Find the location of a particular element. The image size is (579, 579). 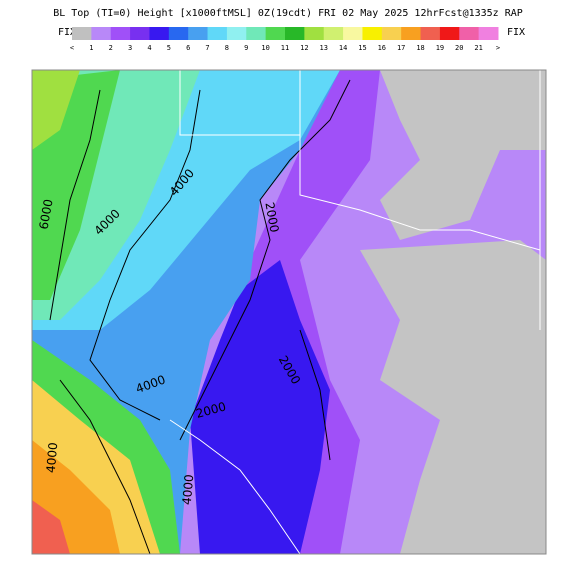

scale-label: 14 is located at coordinates (343, 48).